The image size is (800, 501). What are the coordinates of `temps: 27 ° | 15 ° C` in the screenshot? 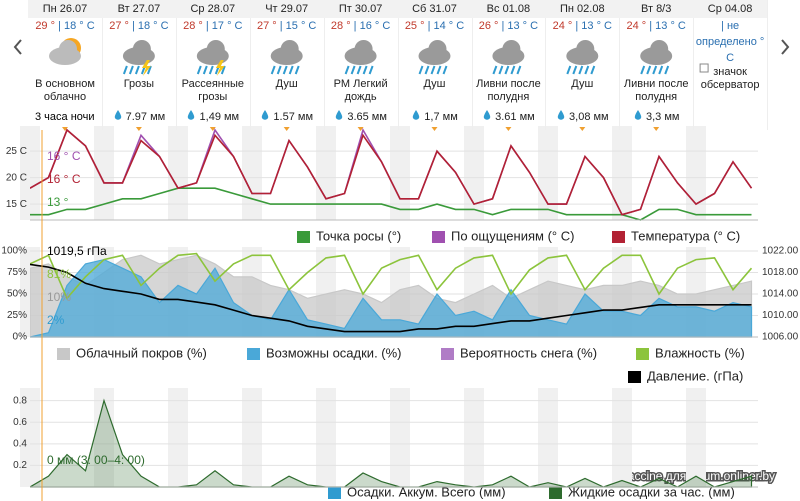 It's located at (287, 26).